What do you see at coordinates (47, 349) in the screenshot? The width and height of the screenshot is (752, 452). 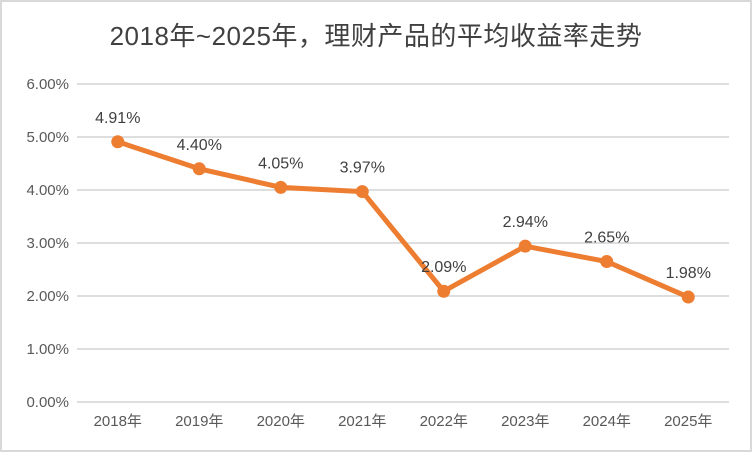 I see `y-axis-tick-label: 1.00%` at bounding box center [47, 349].